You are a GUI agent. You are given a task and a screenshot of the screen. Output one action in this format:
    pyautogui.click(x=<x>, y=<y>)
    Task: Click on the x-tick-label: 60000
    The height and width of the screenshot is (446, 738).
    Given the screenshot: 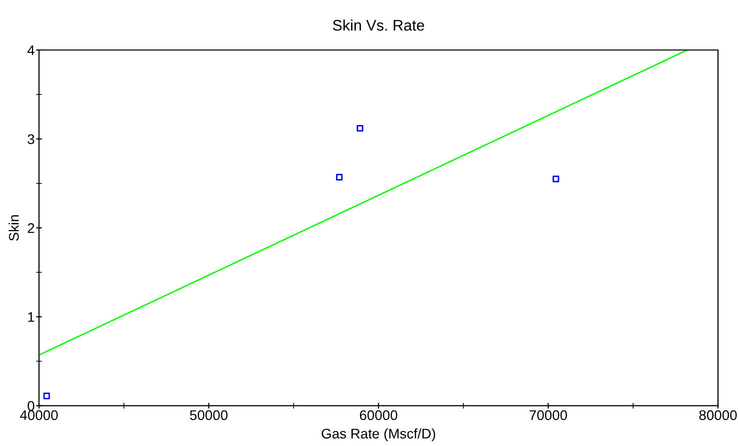 What is the action you would take?
    pyautogui.click(x=379, y=415)
    